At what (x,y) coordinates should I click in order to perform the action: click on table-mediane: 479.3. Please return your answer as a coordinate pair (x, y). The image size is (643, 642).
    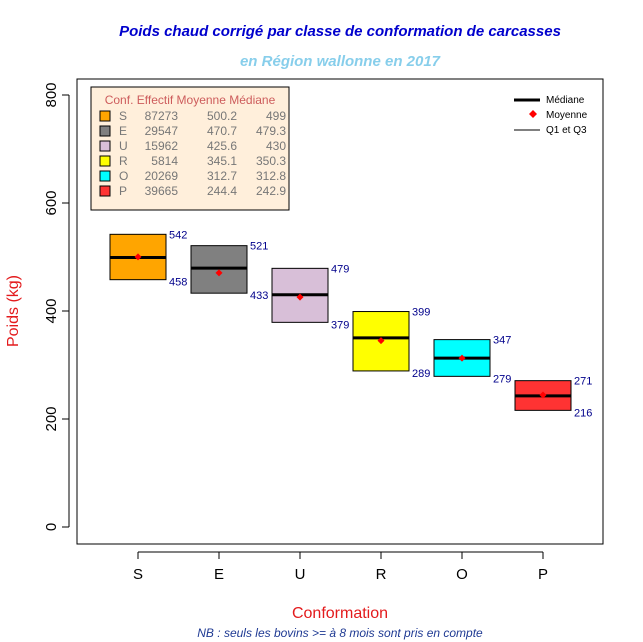
    Looking at the image, I should click on (271, 131).